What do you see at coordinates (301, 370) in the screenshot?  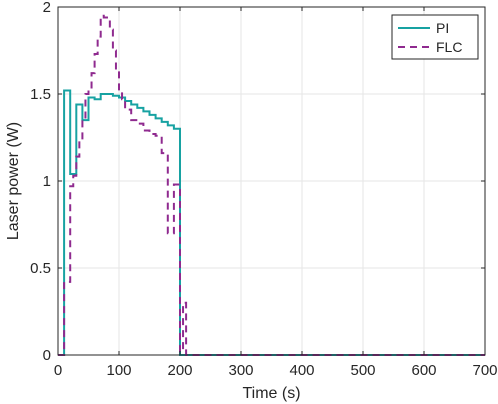 I see `x-tick-label: 400` at bounding box center [301, 370].